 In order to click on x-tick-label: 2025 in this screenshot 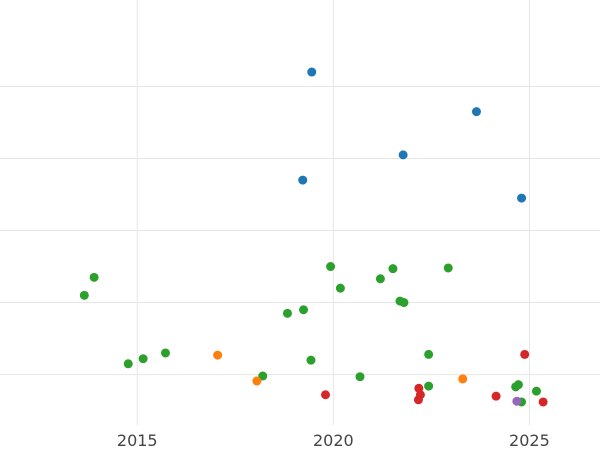, I will do `click(529, 440)`.